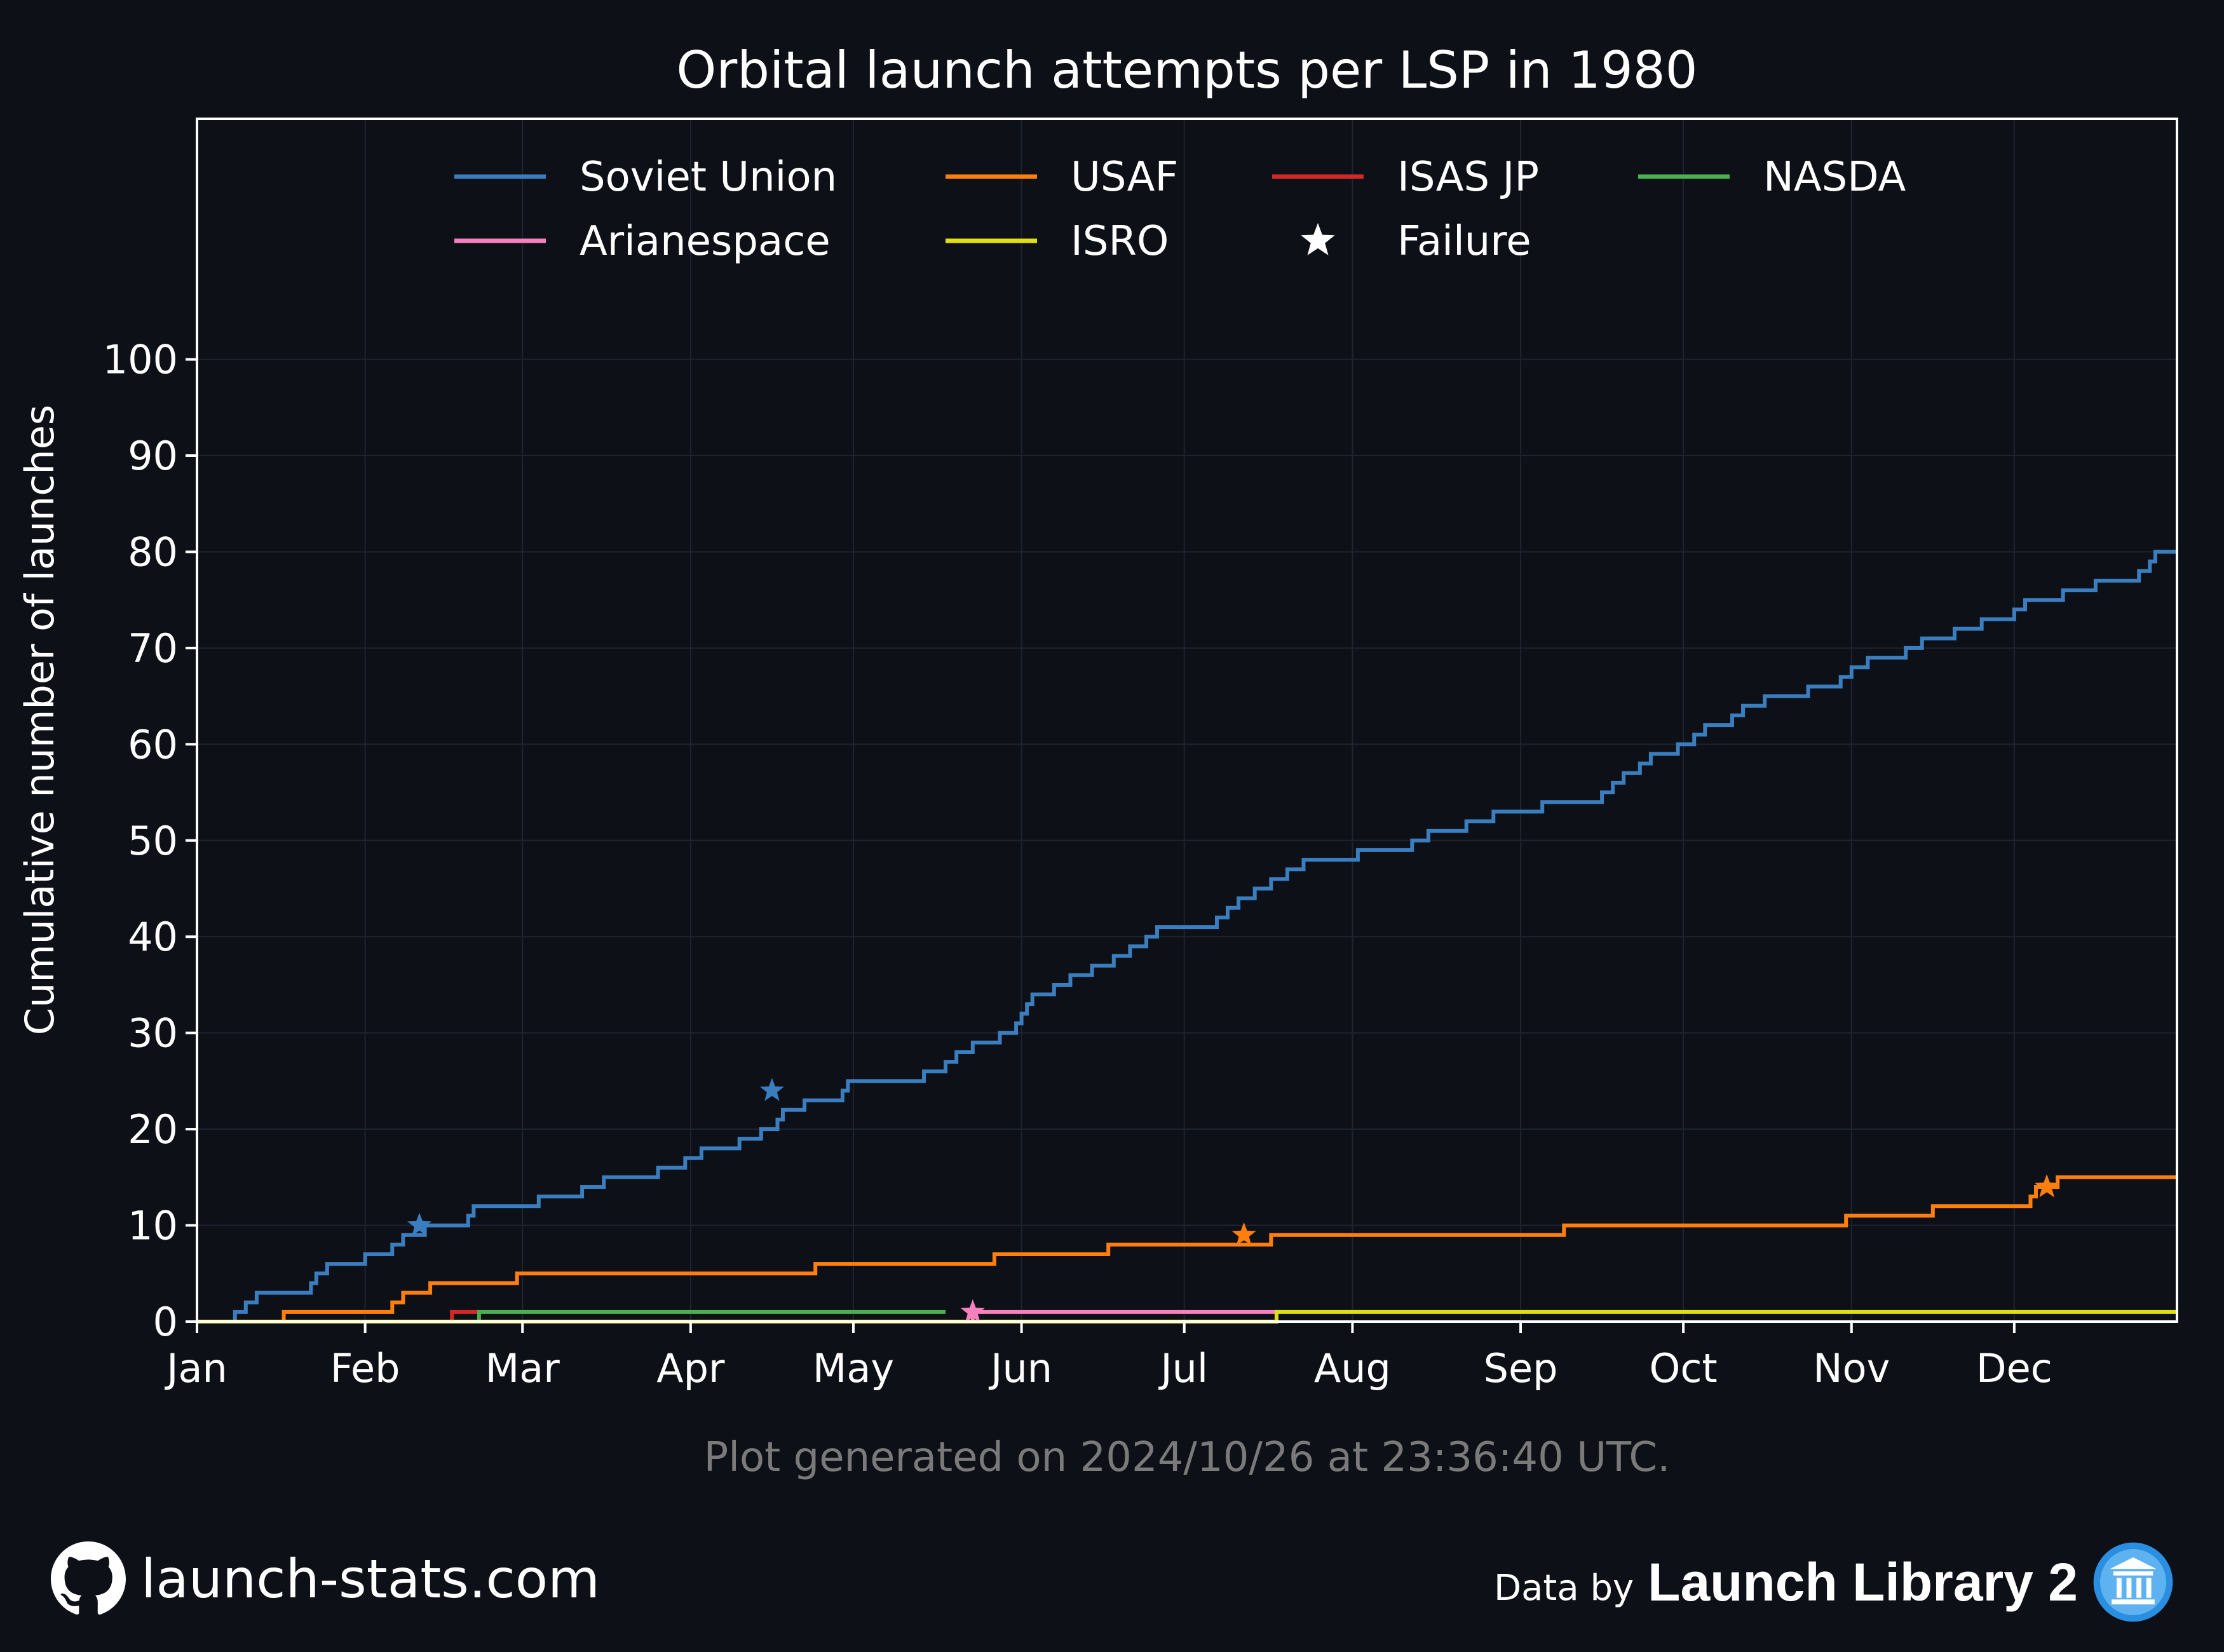 The width and height of the screenshot is (2224, 1652). Describe the element at coordinates (972, 1310) in the screenshot. I see `failure-marker-arianespace` at that location.